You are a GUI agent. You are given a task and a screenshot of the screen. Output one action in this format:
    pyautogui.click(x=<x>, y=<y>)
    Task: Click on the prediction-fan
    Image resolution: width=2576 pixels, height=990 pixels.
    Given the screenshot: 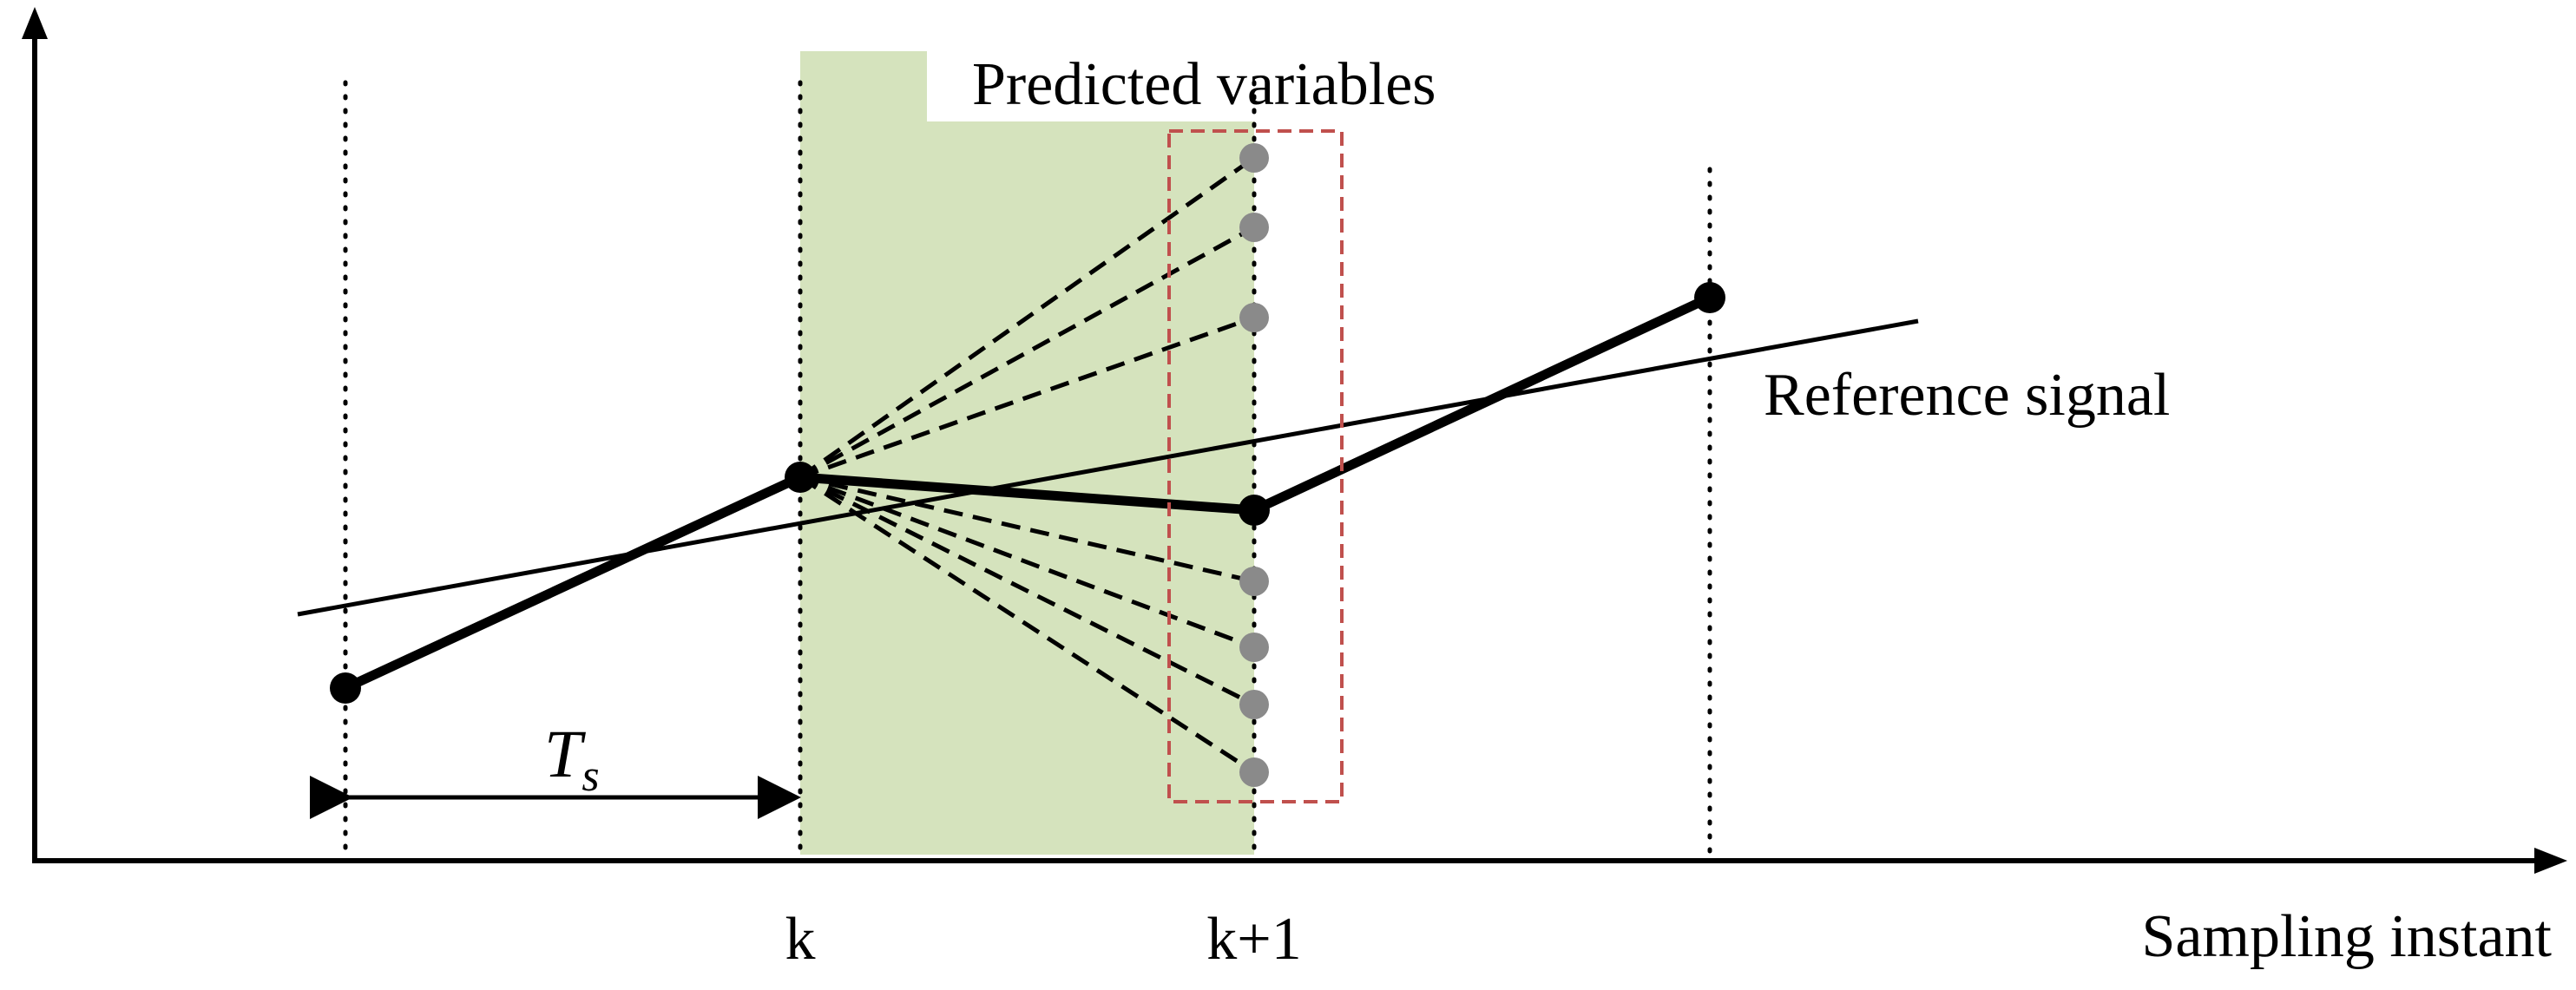 What is the action you would take?
    pyautogui.click(x=1027, y=465)
    